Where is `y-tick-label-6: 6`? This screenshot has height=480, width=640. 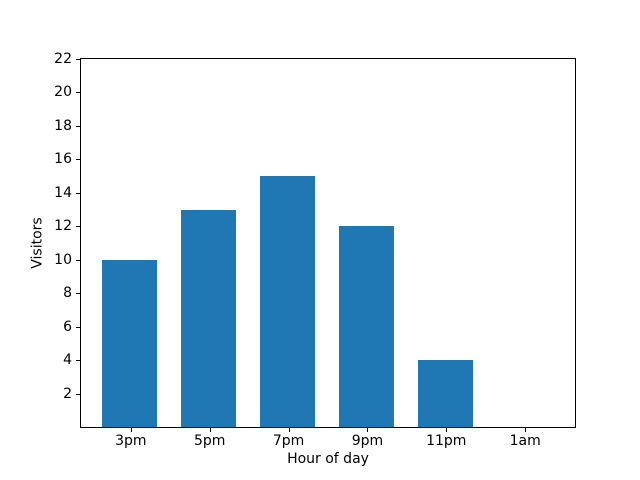 y-tick-label-6: 6 is located at coordinates (67, 326).